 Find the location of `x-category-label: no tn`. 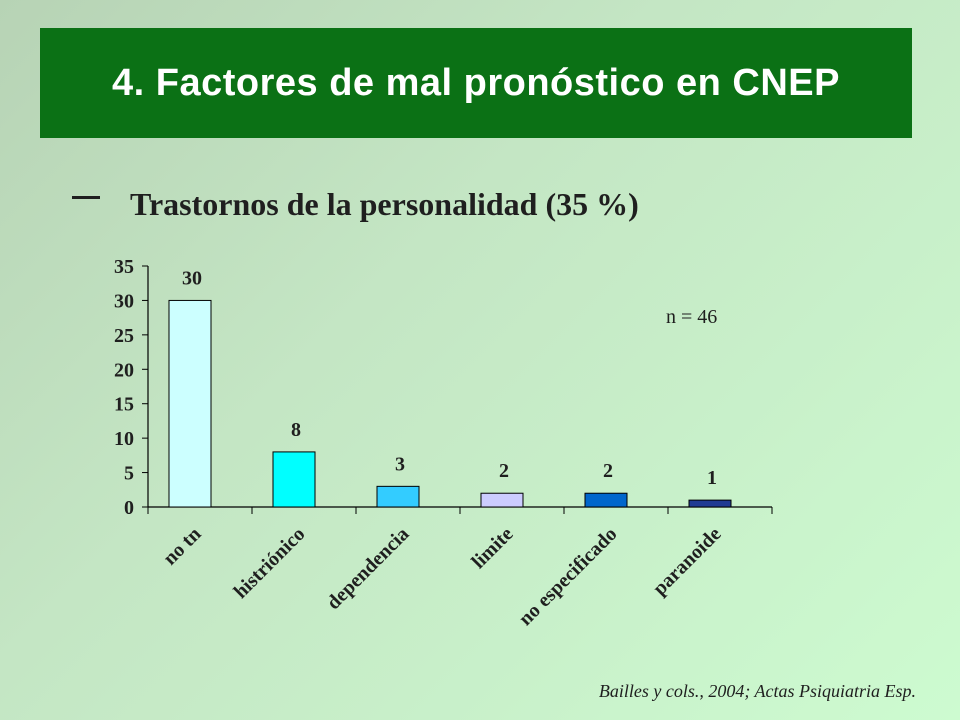

x-category-label: no tn is located at coordinates (182, 546).